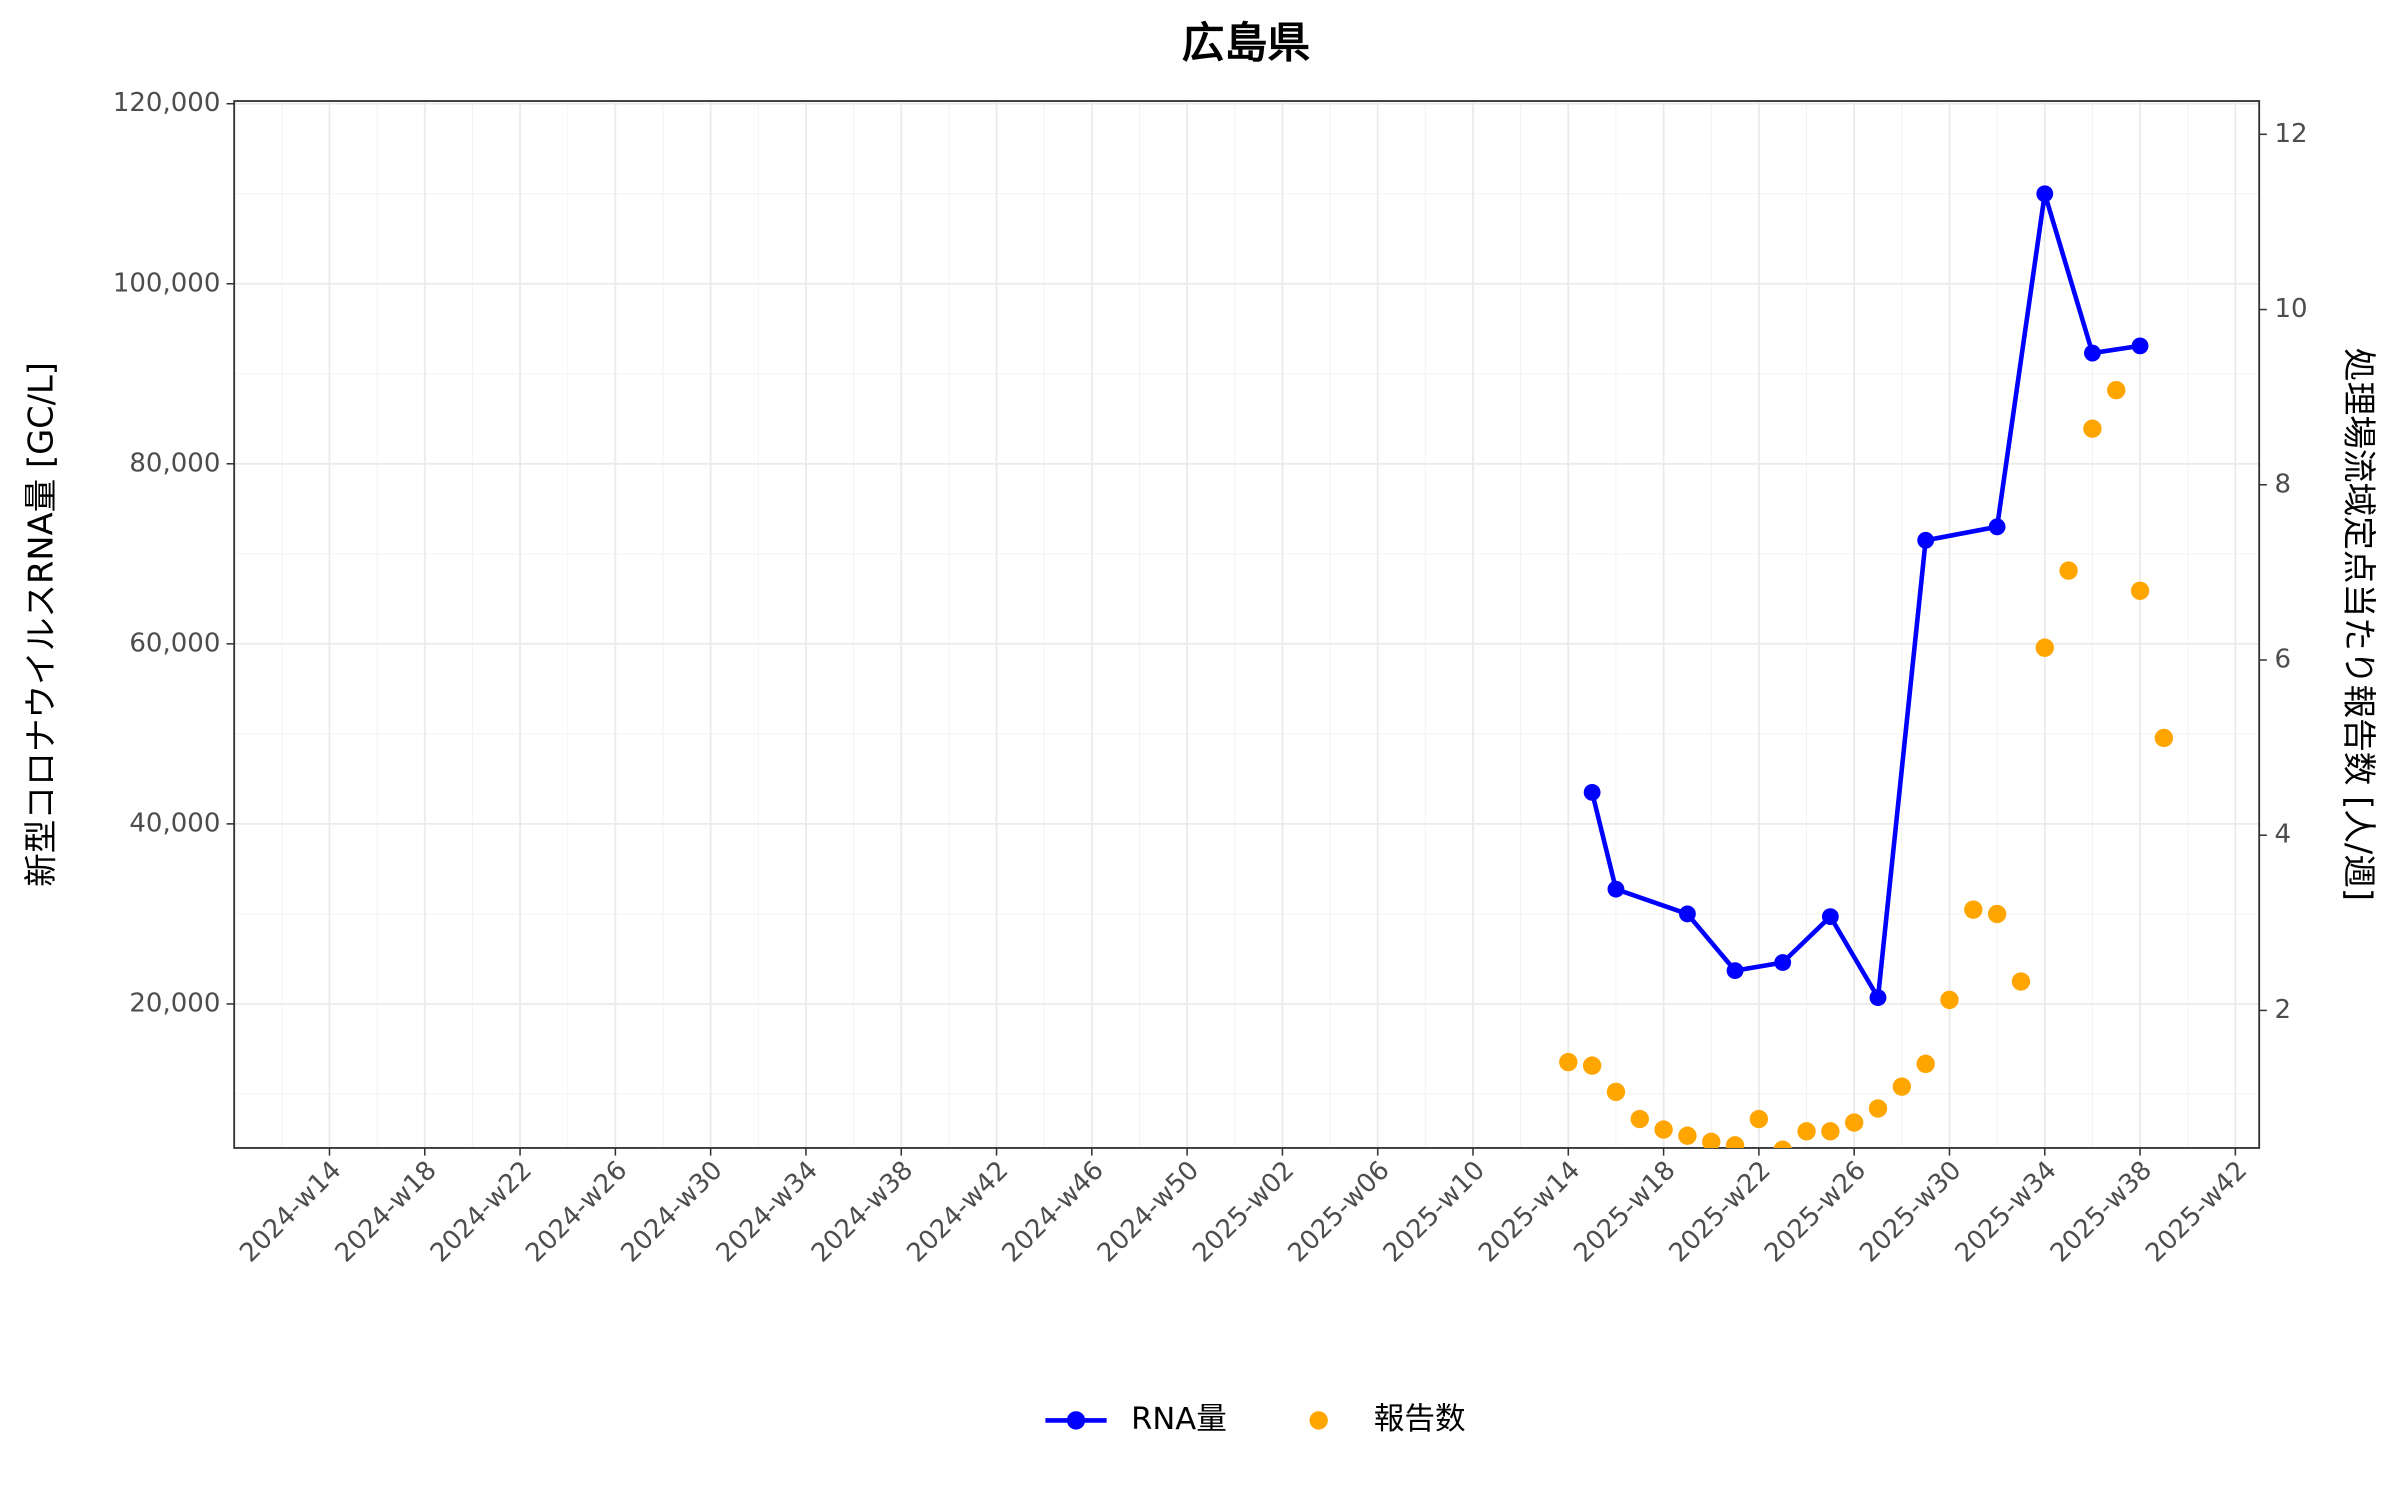 The height and width of the screenshot is (1500, 2400). Describe the element at coordinates (386, 1211) in the screenshot. I see `x-tick-label: 2024-w18` at that location.